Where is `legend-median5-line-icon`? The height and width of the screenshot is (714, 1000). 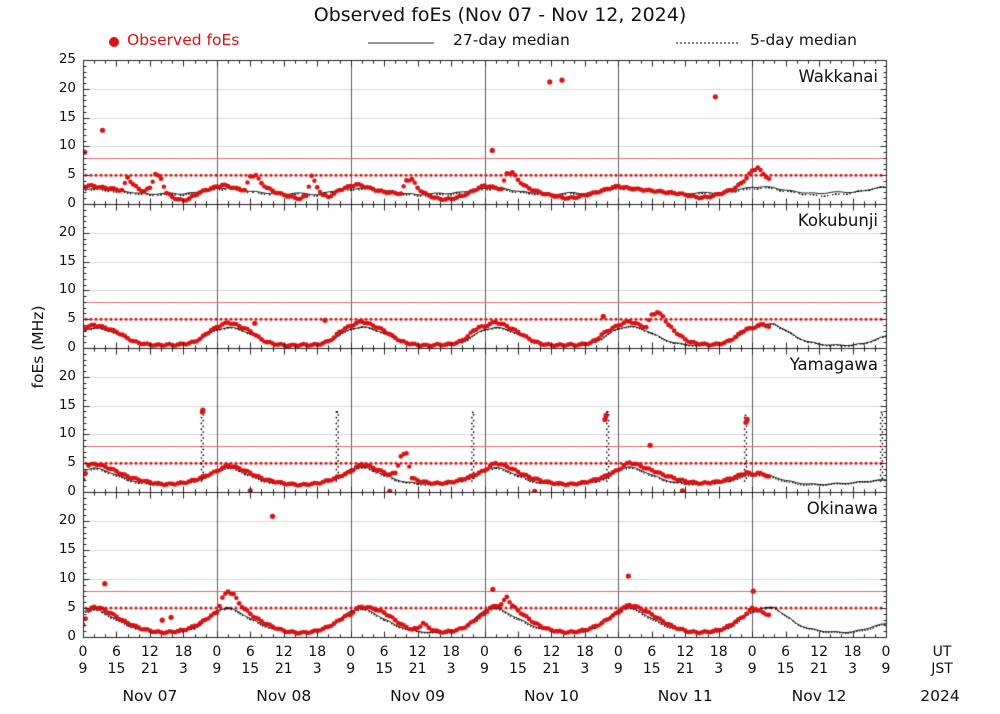 legend-median5-line-icon is located at coordinates (707, 43).